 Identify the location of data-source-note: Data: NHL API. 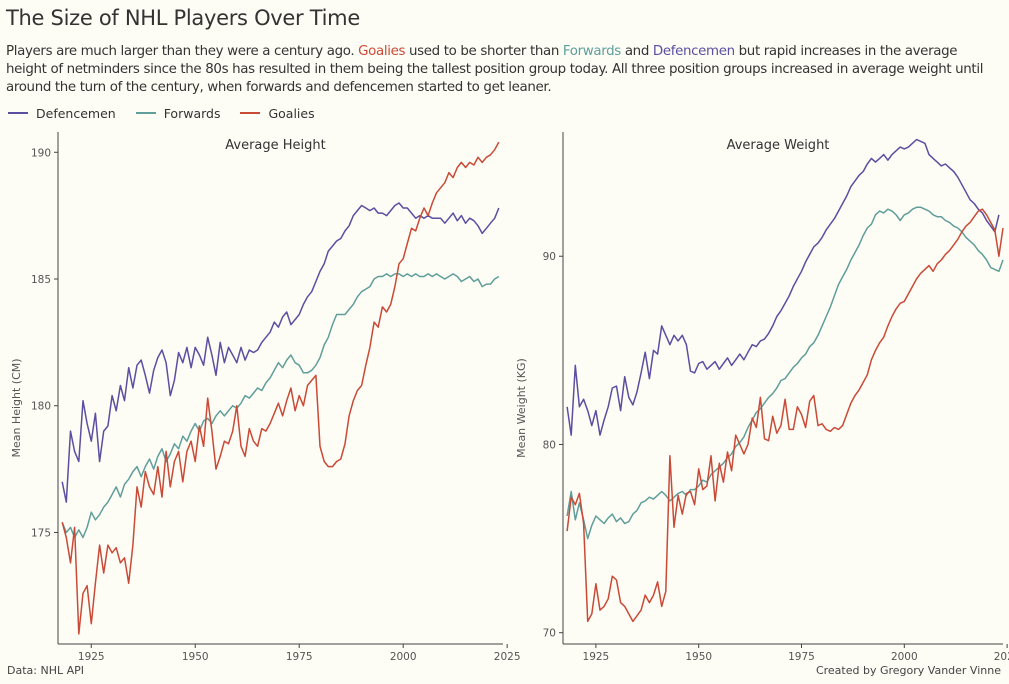
(45, 670).